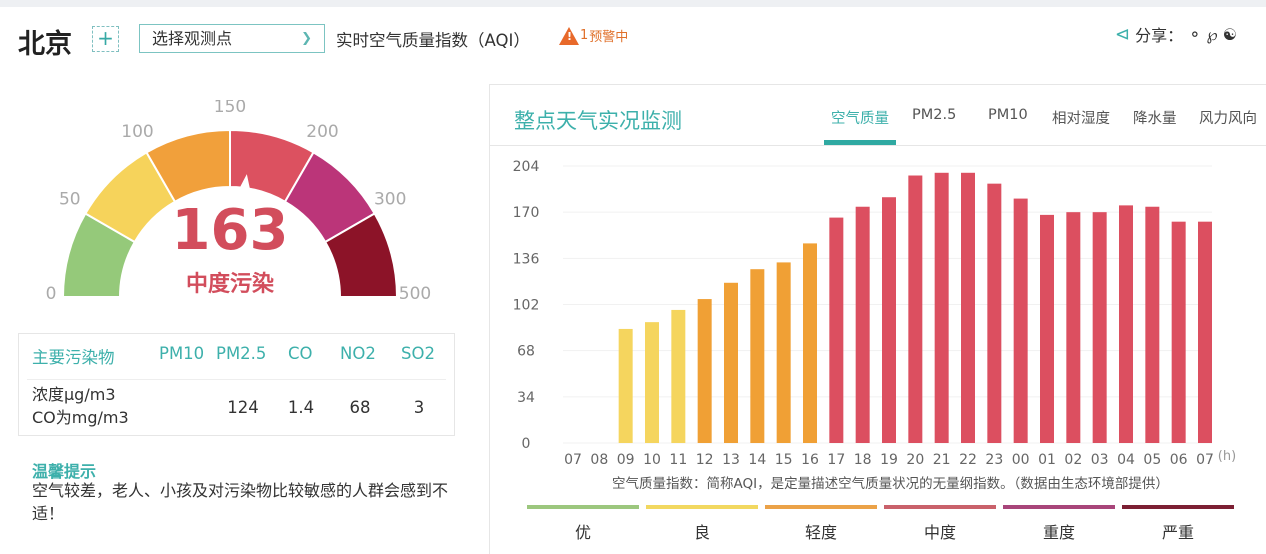  Describe the element at coordinates (526, 444) in the screenshot. I see `y-tick-label: 0` at that location.